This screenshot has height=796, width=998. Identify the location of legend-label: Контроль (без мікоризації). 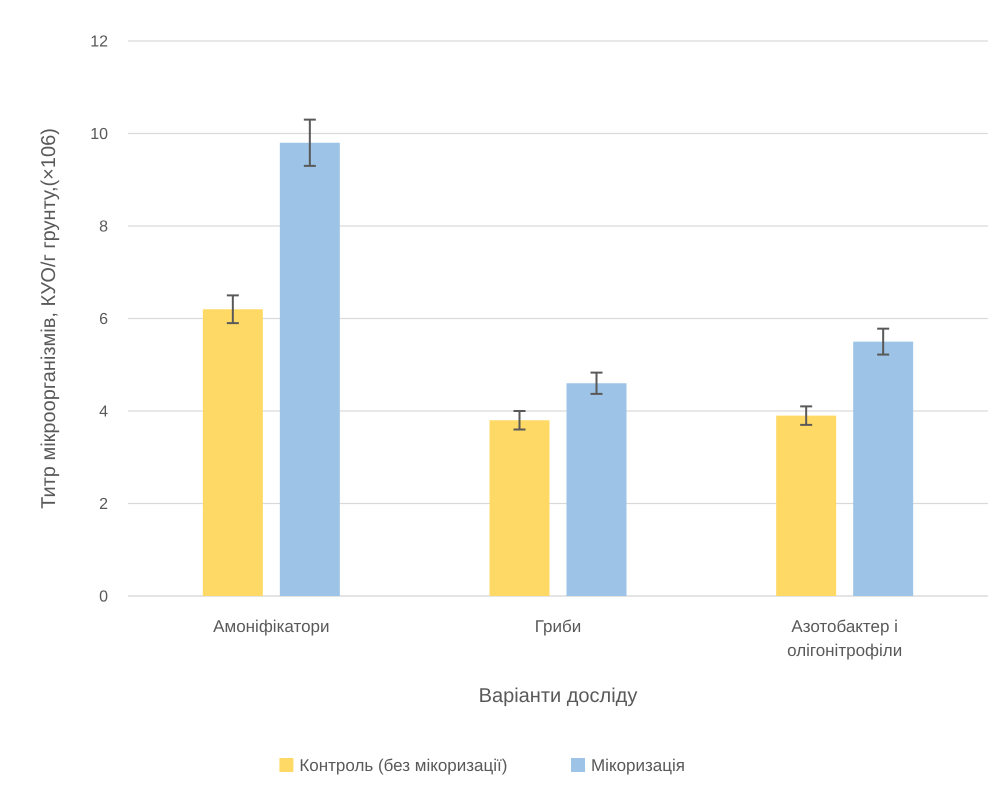
(403, 765).